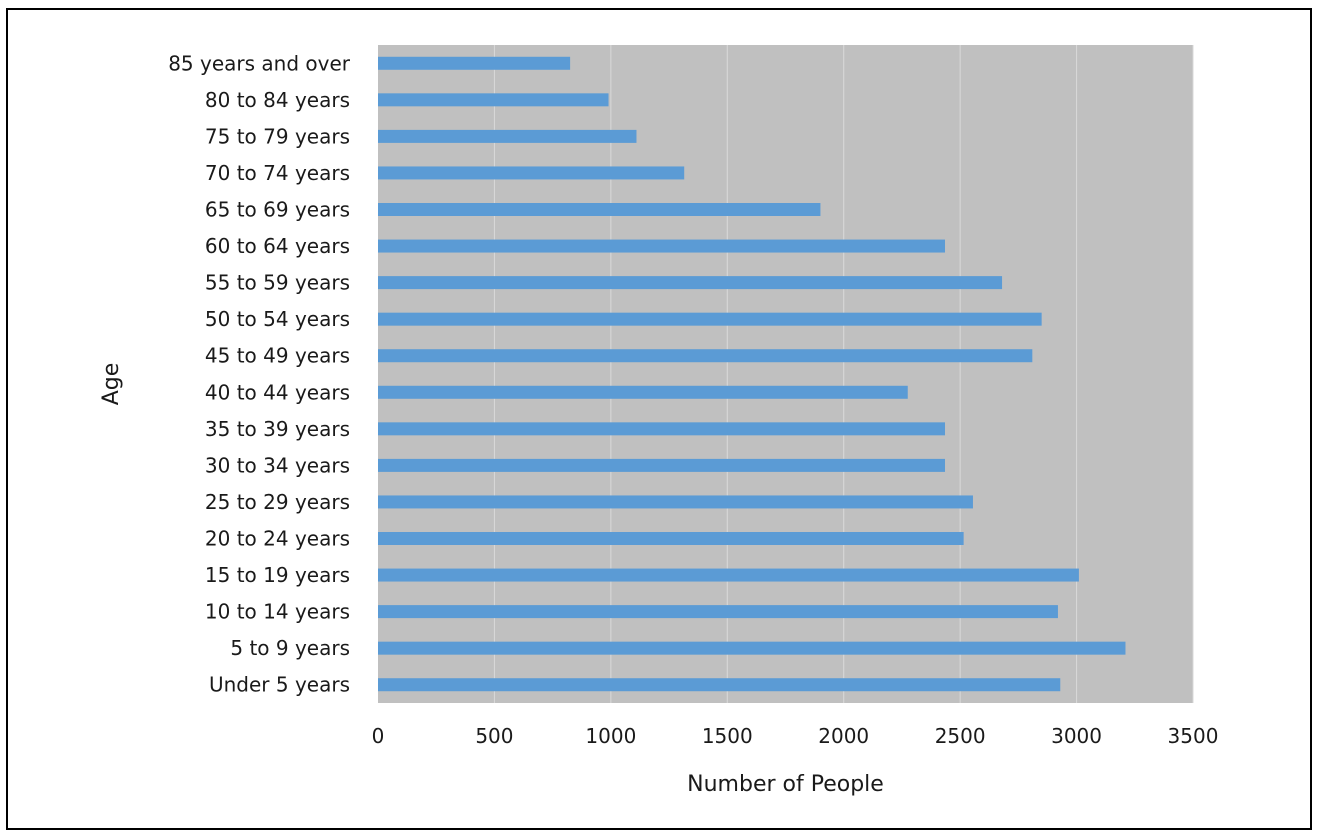 This screenshot has width=1322, height=837. I want to click on x-tick-label: 1000, so click(610, 736).